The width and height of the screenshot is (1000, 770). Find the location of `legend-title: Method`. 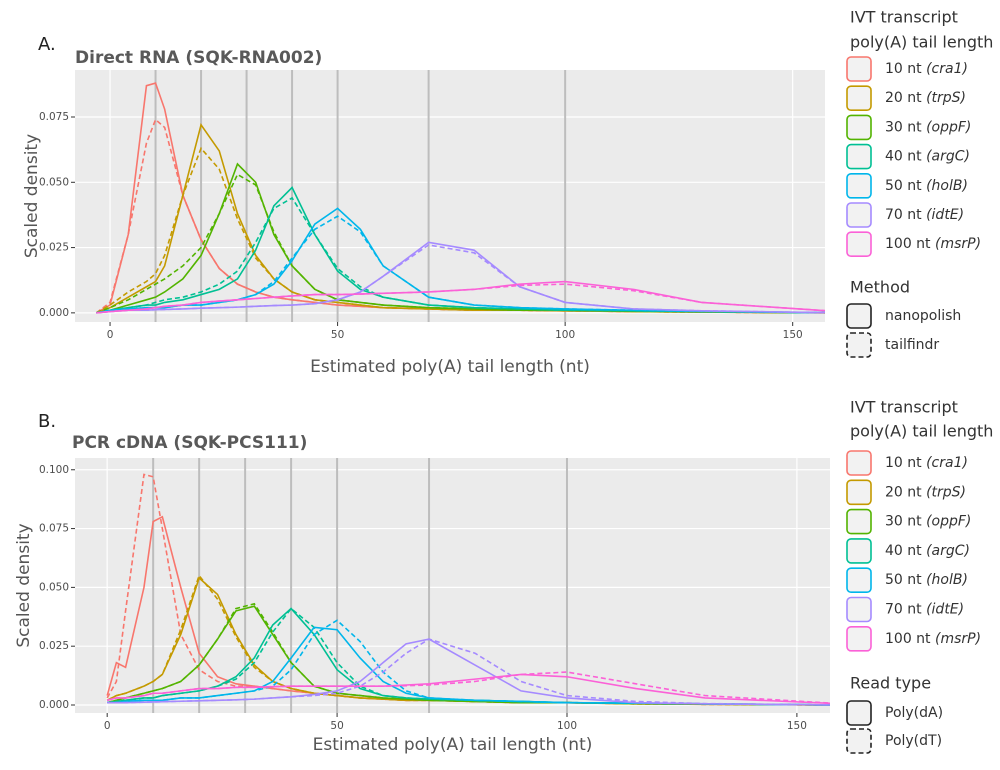

legend-title: Method is located at coordinates (880, 287).